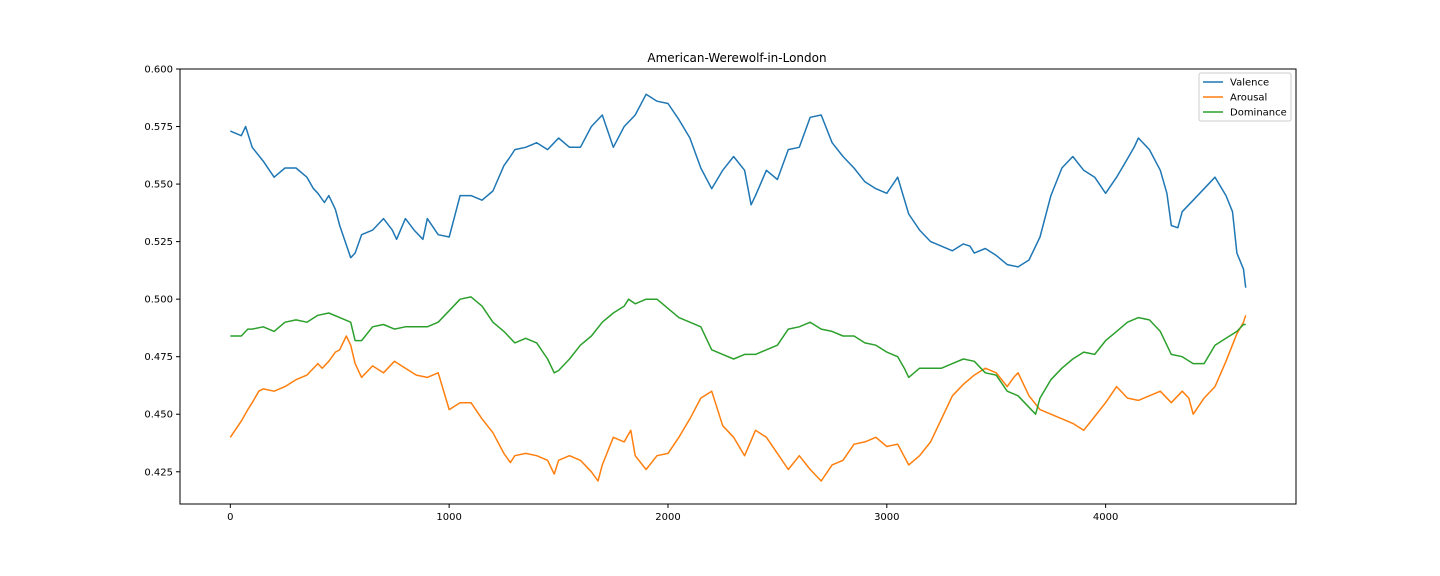 Image resolution: width=1440 pixels, height=576 pixels. I want to click on legend: Valence Arousal Dominance, so click(1245, 97).